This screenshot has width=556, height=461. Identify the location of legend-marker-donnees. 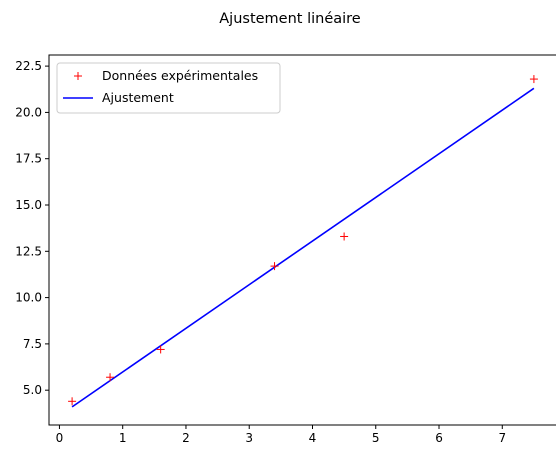
(78, 76).